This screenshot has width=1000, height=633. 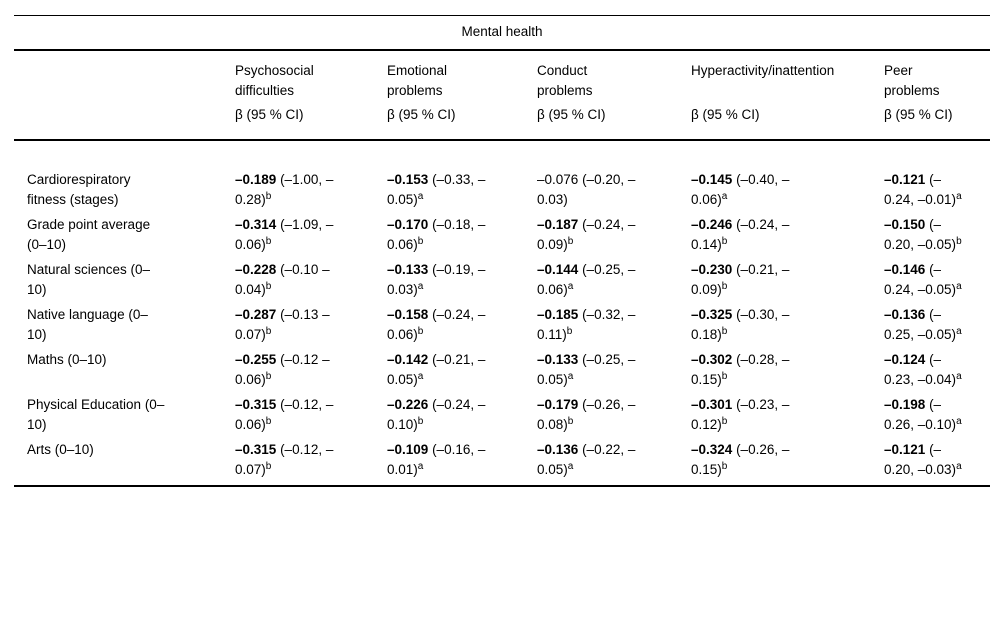 I want to click on beta-value: –0.198, so click(x=905, y=404).